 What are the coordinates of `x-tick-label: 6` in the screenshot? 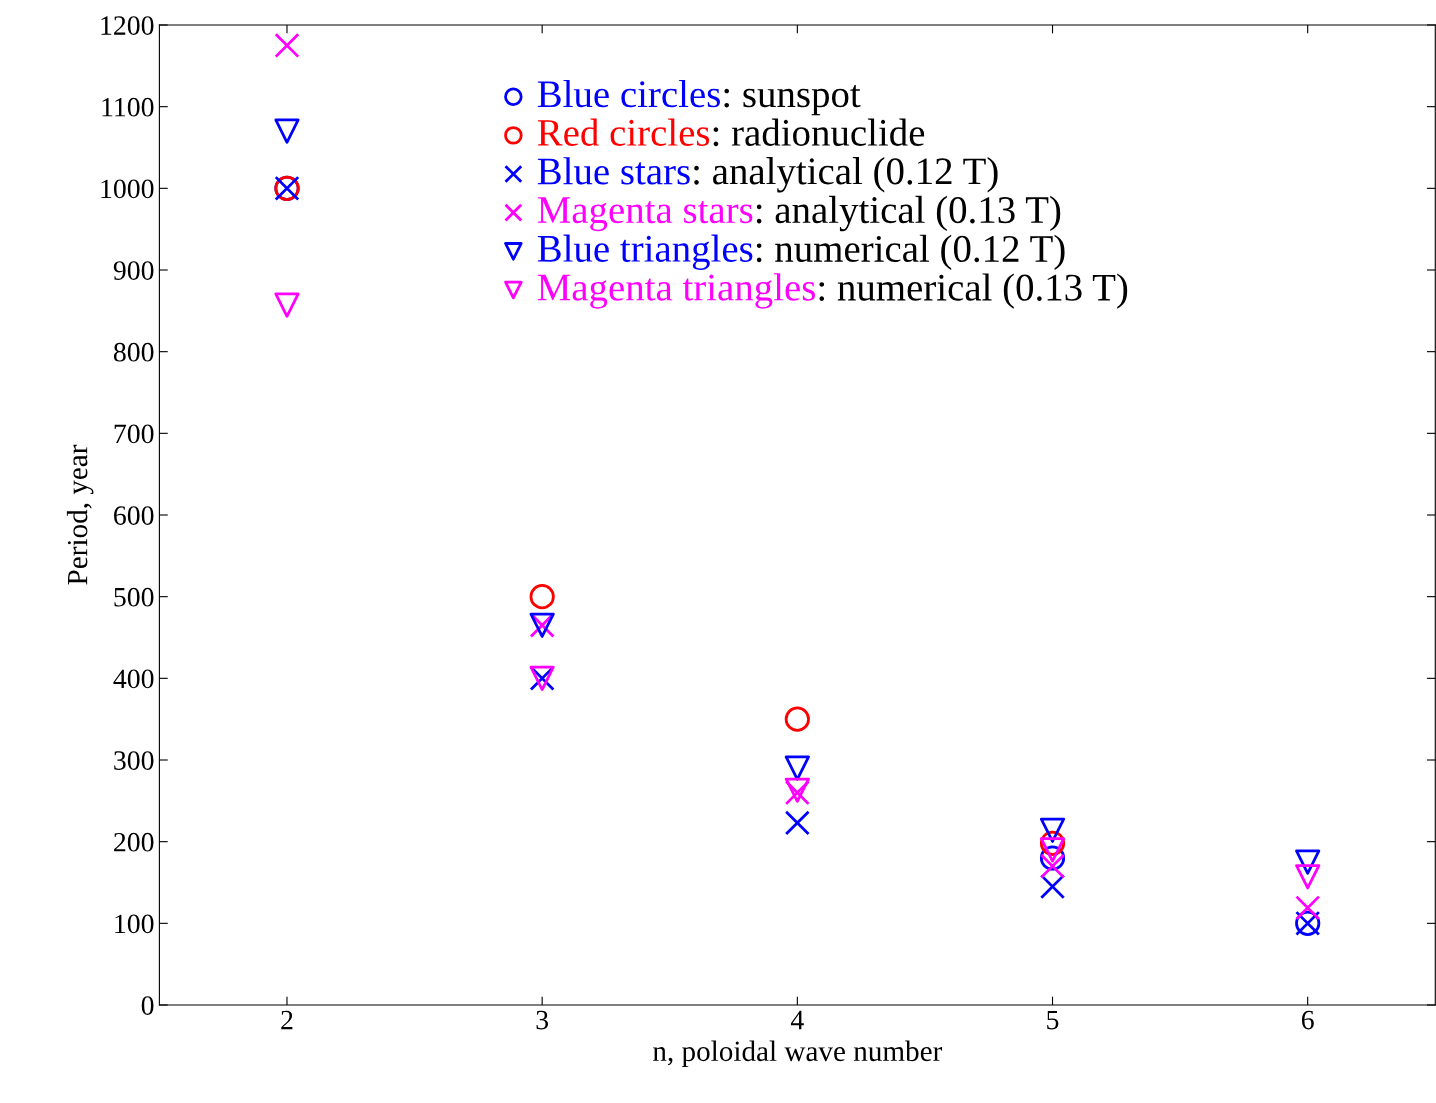 It's located at (1307, 1020).